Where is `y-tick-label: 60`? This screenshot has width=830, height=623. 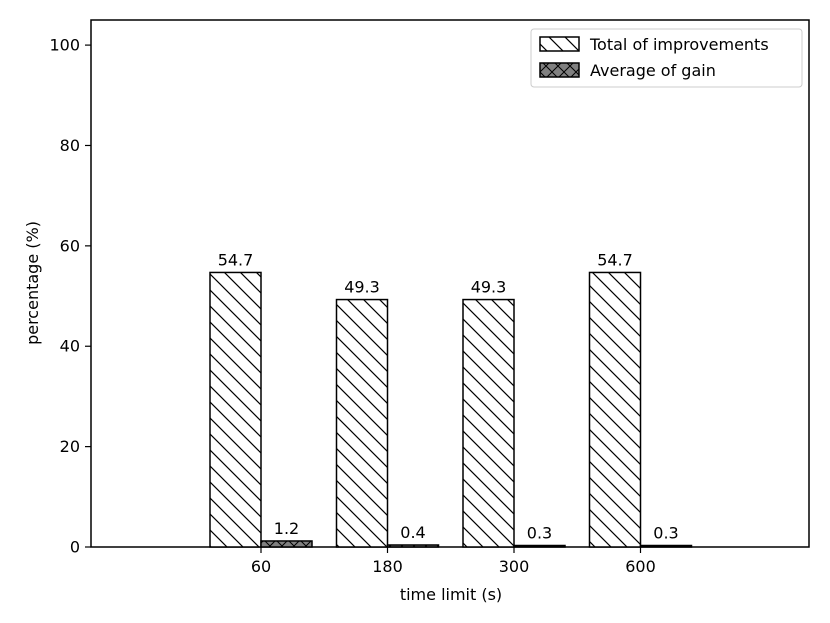 y-tick-label: 60 is located at coordinates (70, 245).